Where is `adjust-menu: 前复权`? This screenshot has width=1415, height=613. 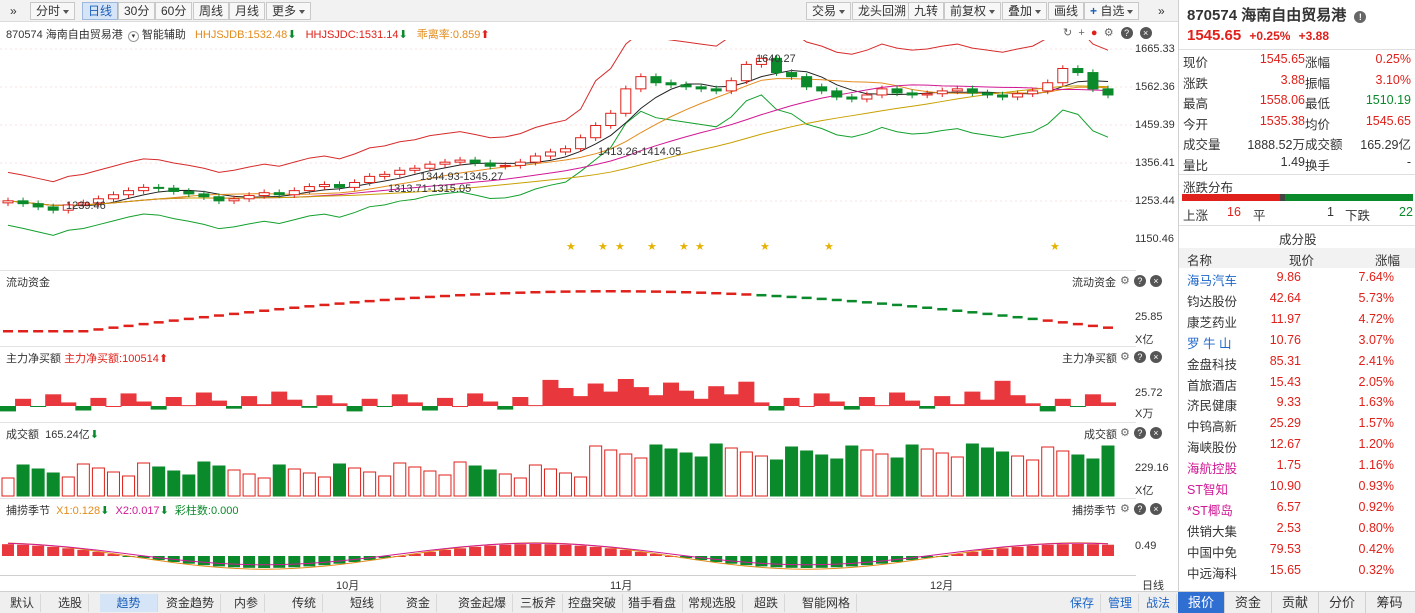
adjust-menu: 前复权 is located at coordinates (973, 11).